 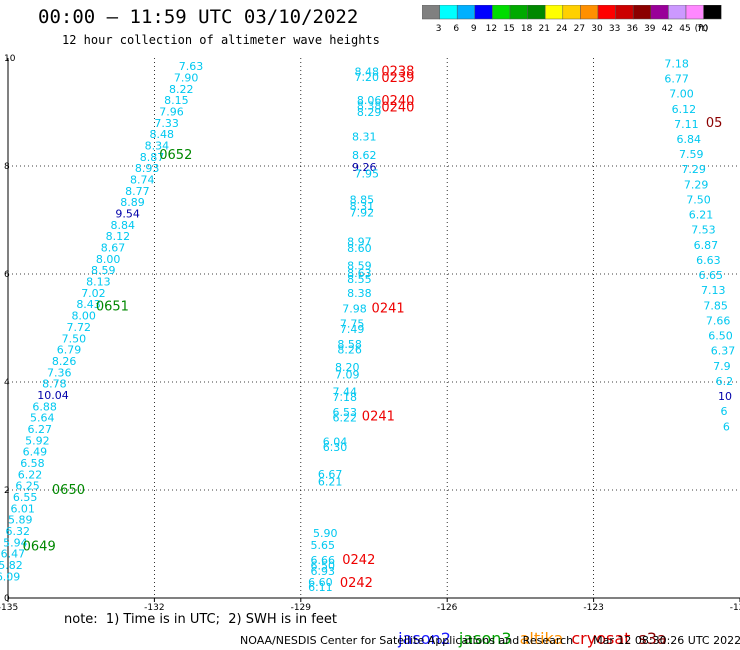 I want to click on wave-height-label: 7.29, so click(x=693, y=169).